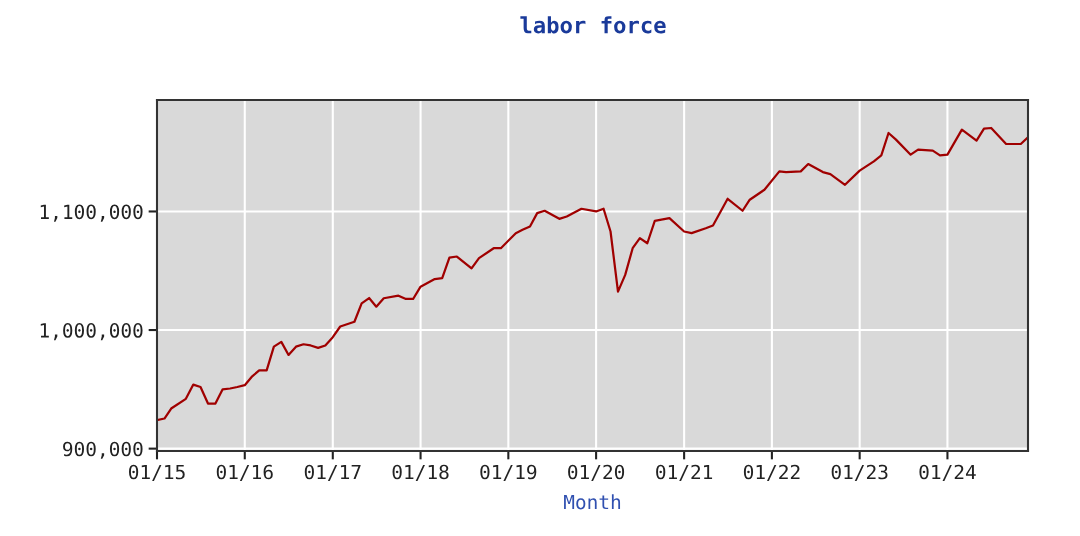 Image resolution: width=1080 pixels, height=536 pixels. What do you see at coordinates (244, 472) in the screenshot?
I see `x-tick-label: 01/16` at bounding box center [244, 472].